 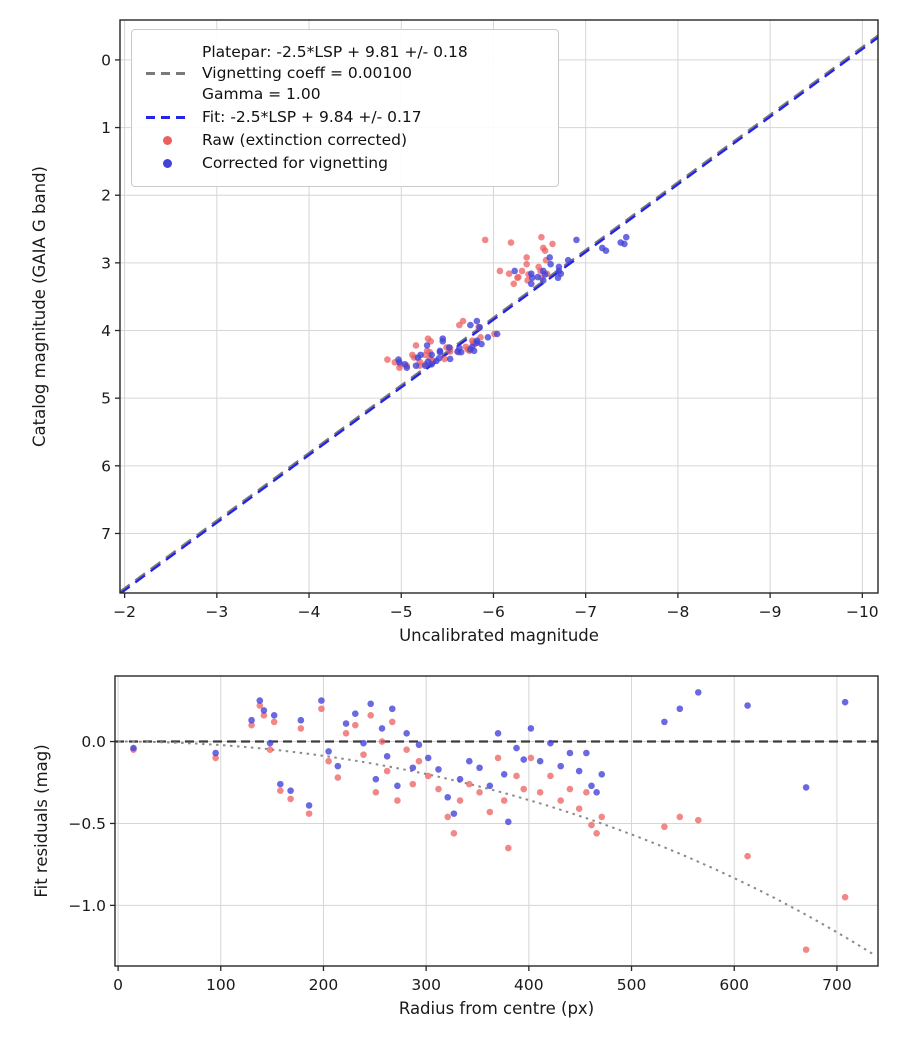 What do you see at coordinates (39, 306) in the screenshot?
I see `svg-text:Catalog magnitude (GAIA G band: Catalog magnitude (GAIA G band)` at bounding box center [39, 306].